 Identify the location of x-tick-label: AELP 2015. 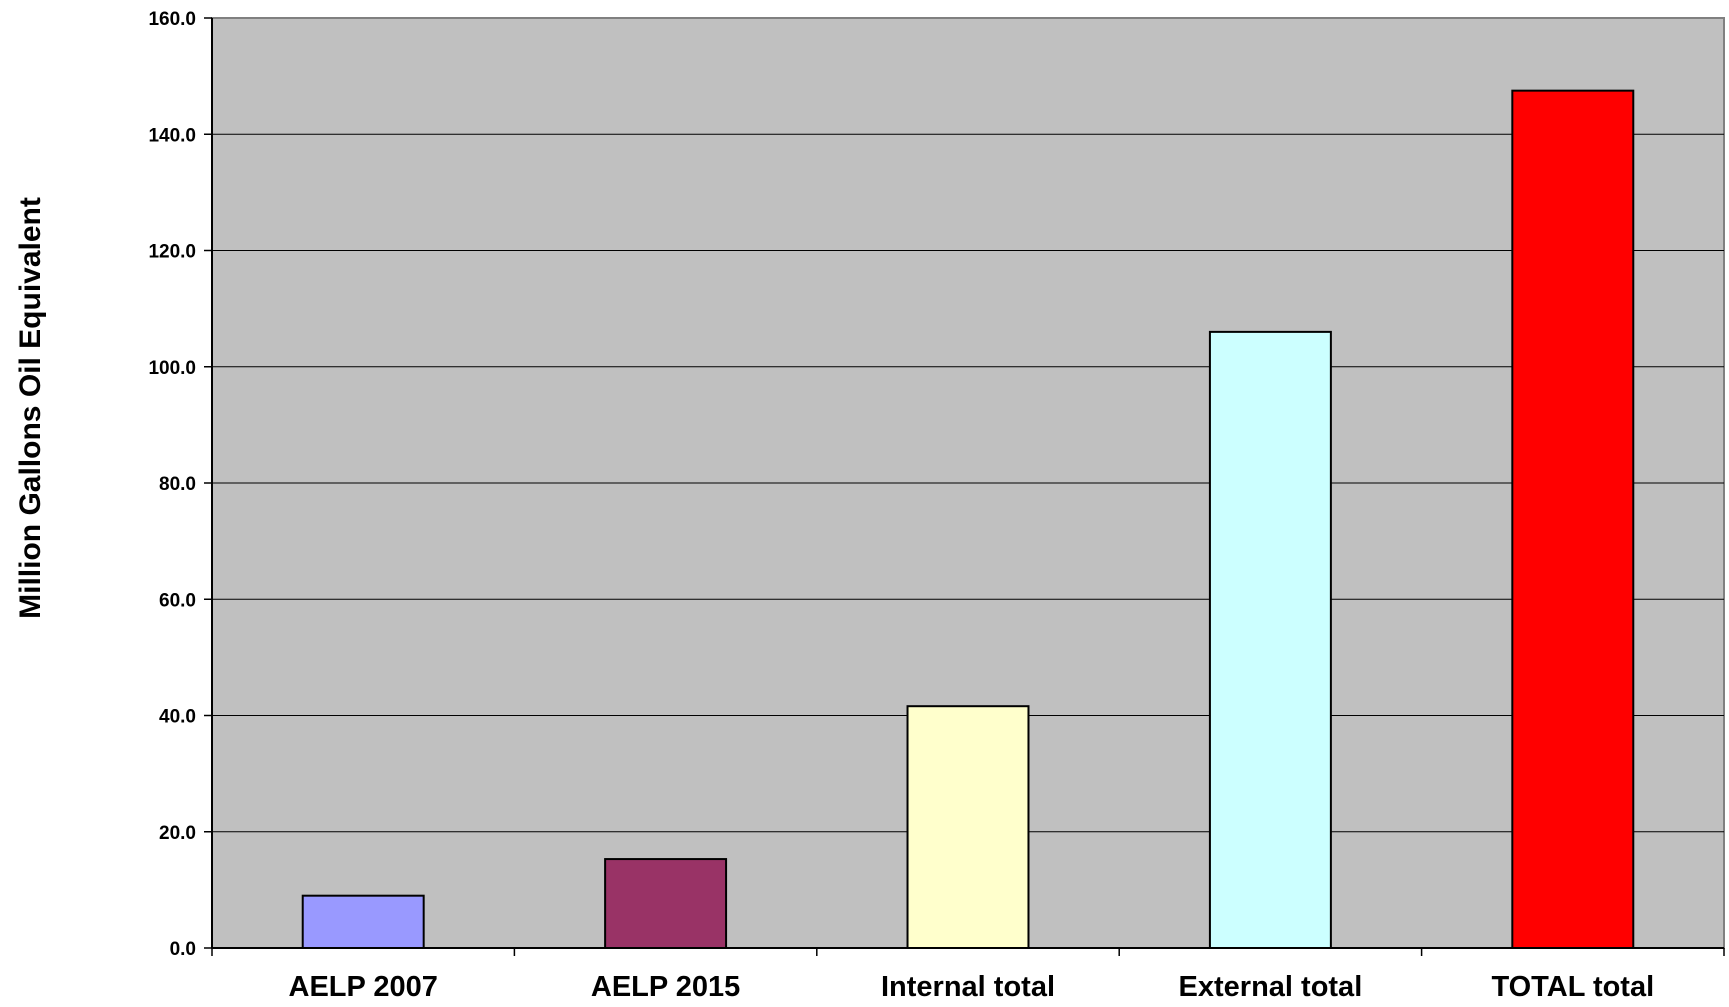
(665, 986).